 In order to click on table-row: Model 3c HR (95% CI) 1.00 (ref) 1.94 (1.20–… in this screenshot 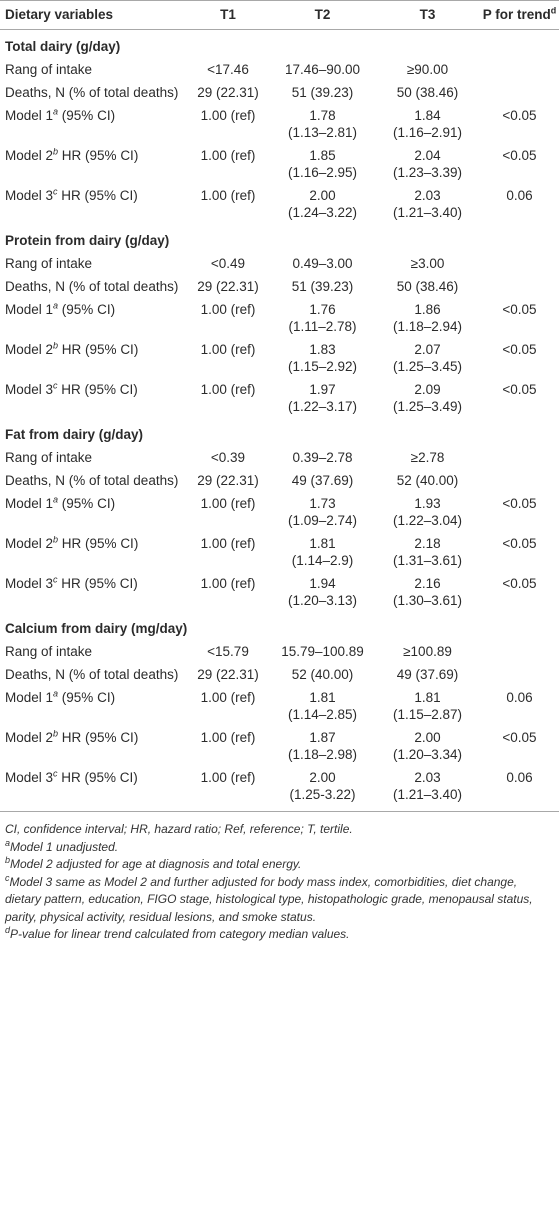, I will do `click(279, 592)`.